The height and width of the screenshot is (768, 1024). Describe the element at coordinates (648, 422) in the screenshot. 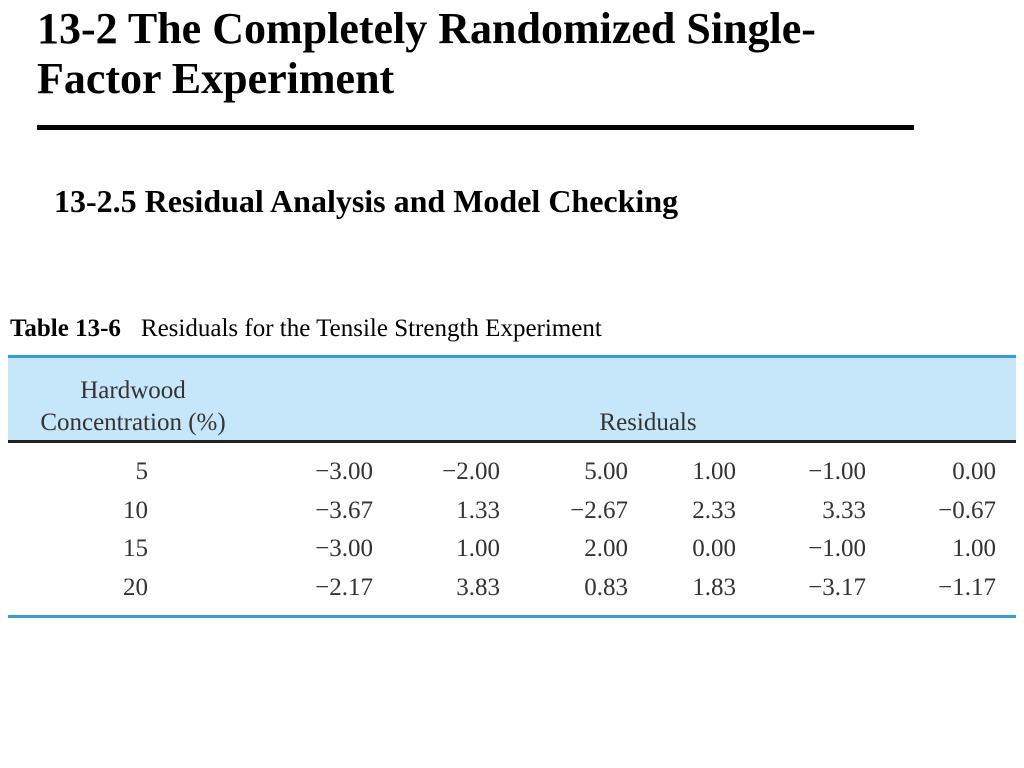

I see `header-residuals: Residuals` at that location.